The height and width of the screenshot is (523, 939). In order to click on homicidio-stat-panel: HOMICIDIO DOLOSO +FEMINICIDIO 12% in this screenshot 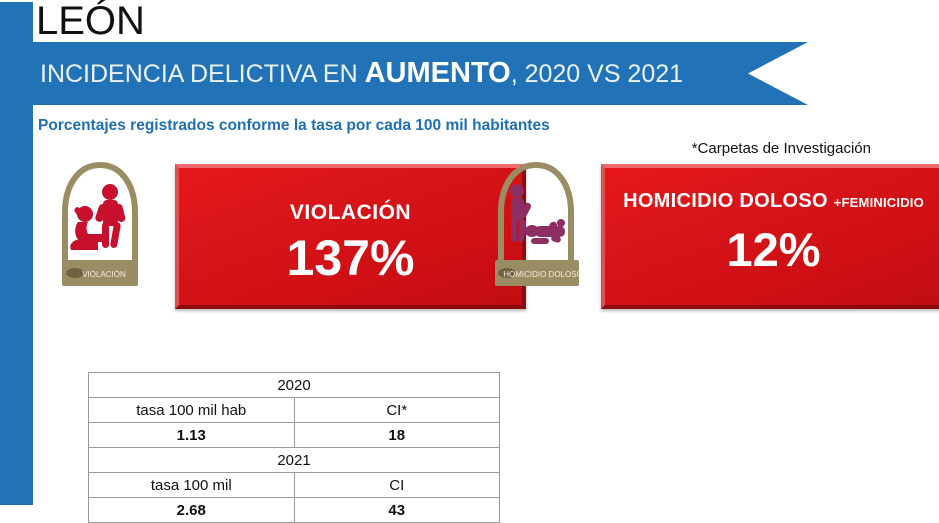, I will do `click(770, 236)`.